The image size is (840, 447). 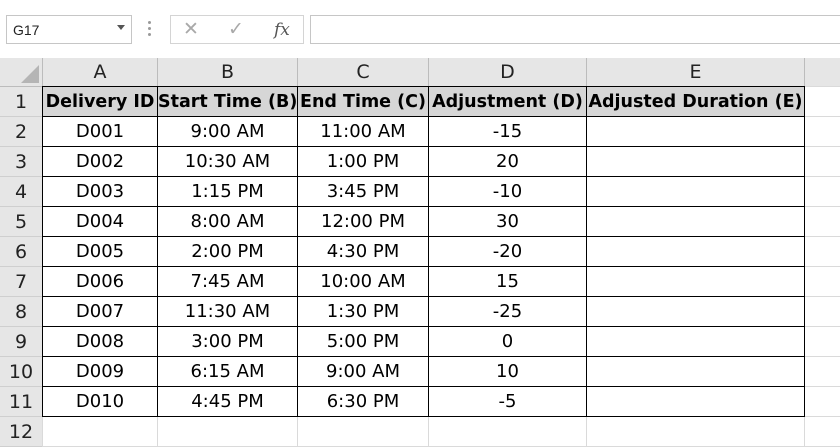 I want to click on formula-bar: G17 ✕ ✓ fx, so click(x=420, y=29).